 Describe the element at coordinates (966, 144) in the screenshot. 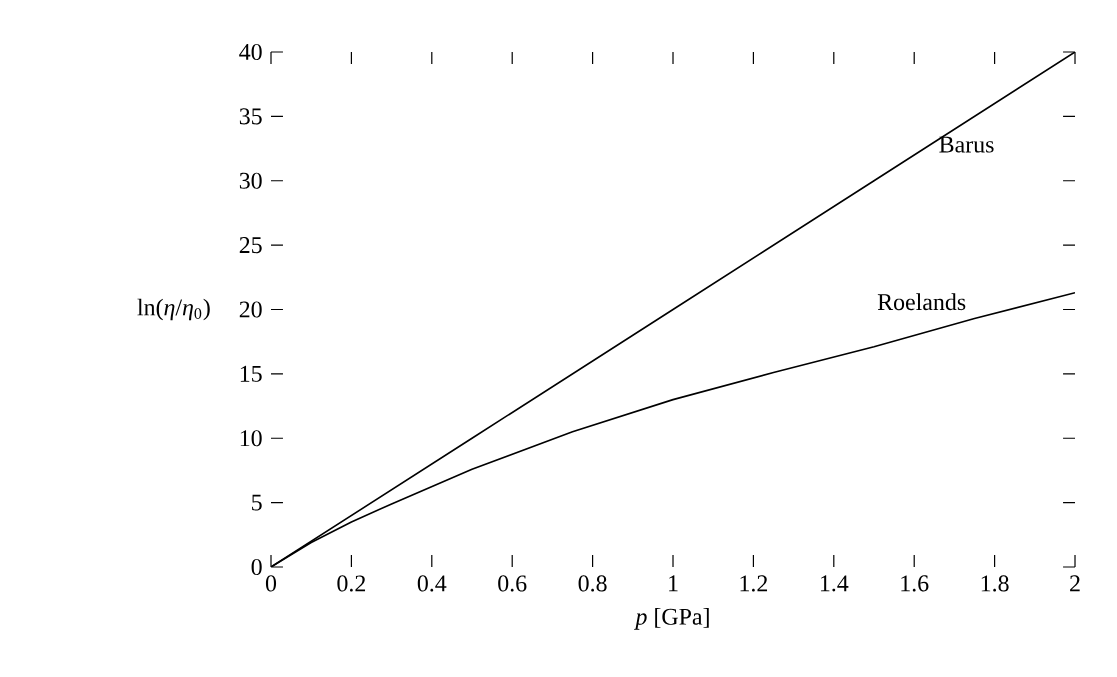

I see `series-label: Barus` at that location.